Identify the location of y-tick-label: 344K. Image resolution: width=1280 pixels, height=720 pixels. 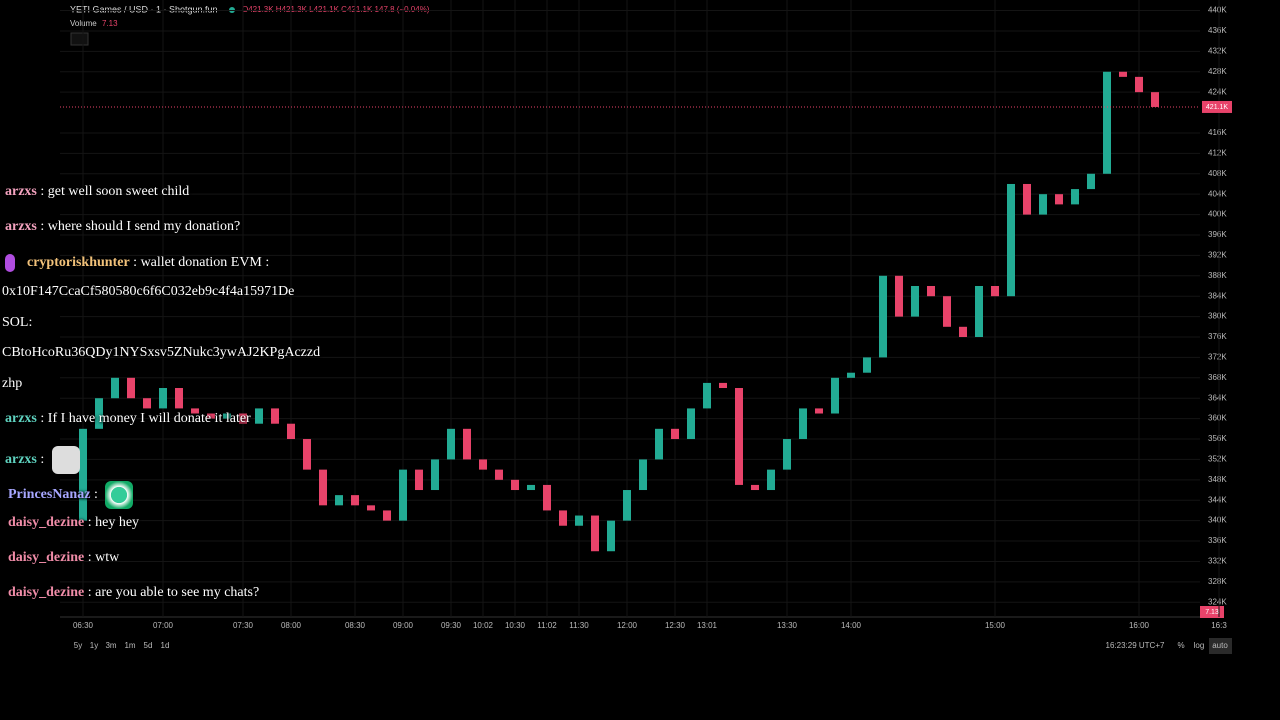
(1217, 499).